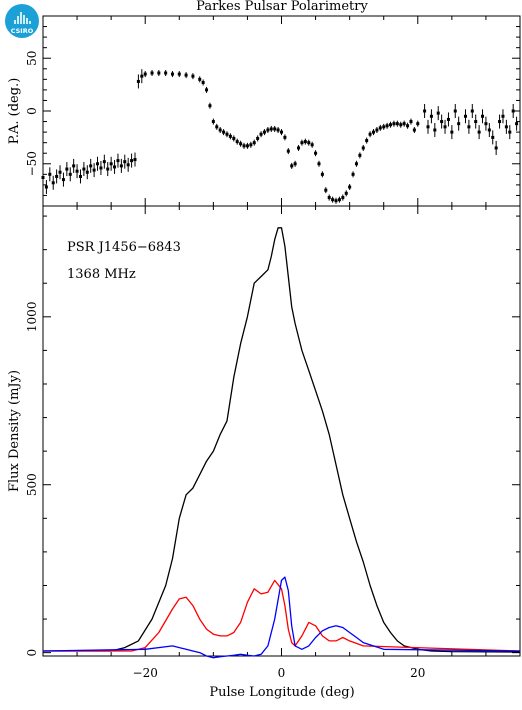 Image resolution: width=522 pixels, height=710 pixels. I want to click on frequency-annotation: 1368 MHz, so click(101, 274).